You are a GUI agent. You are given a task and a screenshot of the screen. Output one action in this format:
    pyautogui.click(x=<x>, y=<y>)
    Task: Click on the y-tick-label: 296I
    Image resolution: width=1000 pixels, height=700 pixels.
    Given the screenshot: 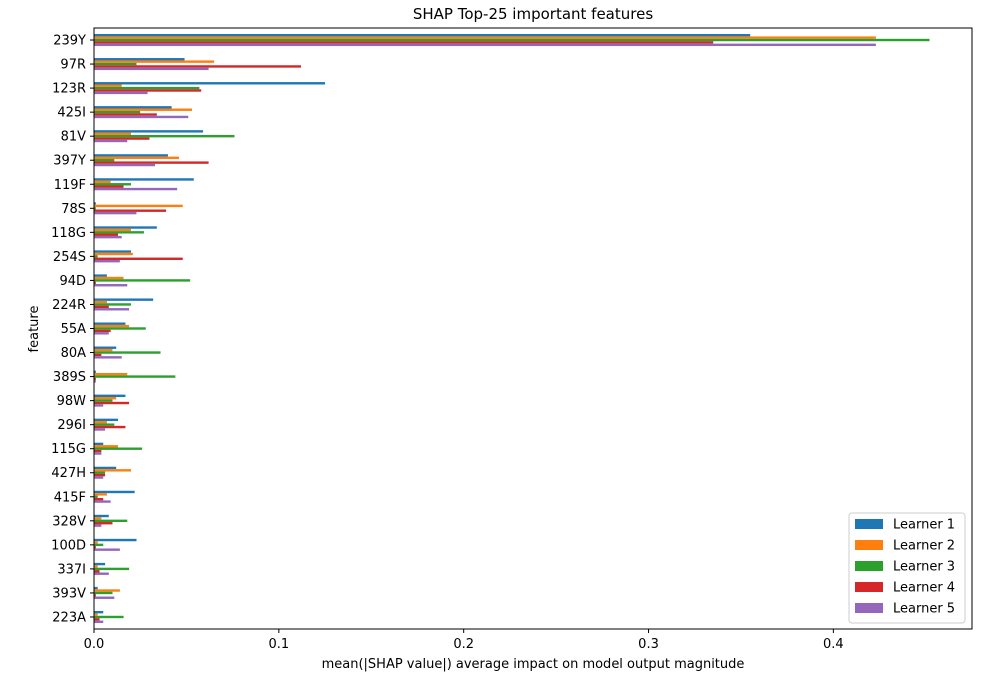 What is the action you would take?
    pyautogui.click(x=71, y=425)
    